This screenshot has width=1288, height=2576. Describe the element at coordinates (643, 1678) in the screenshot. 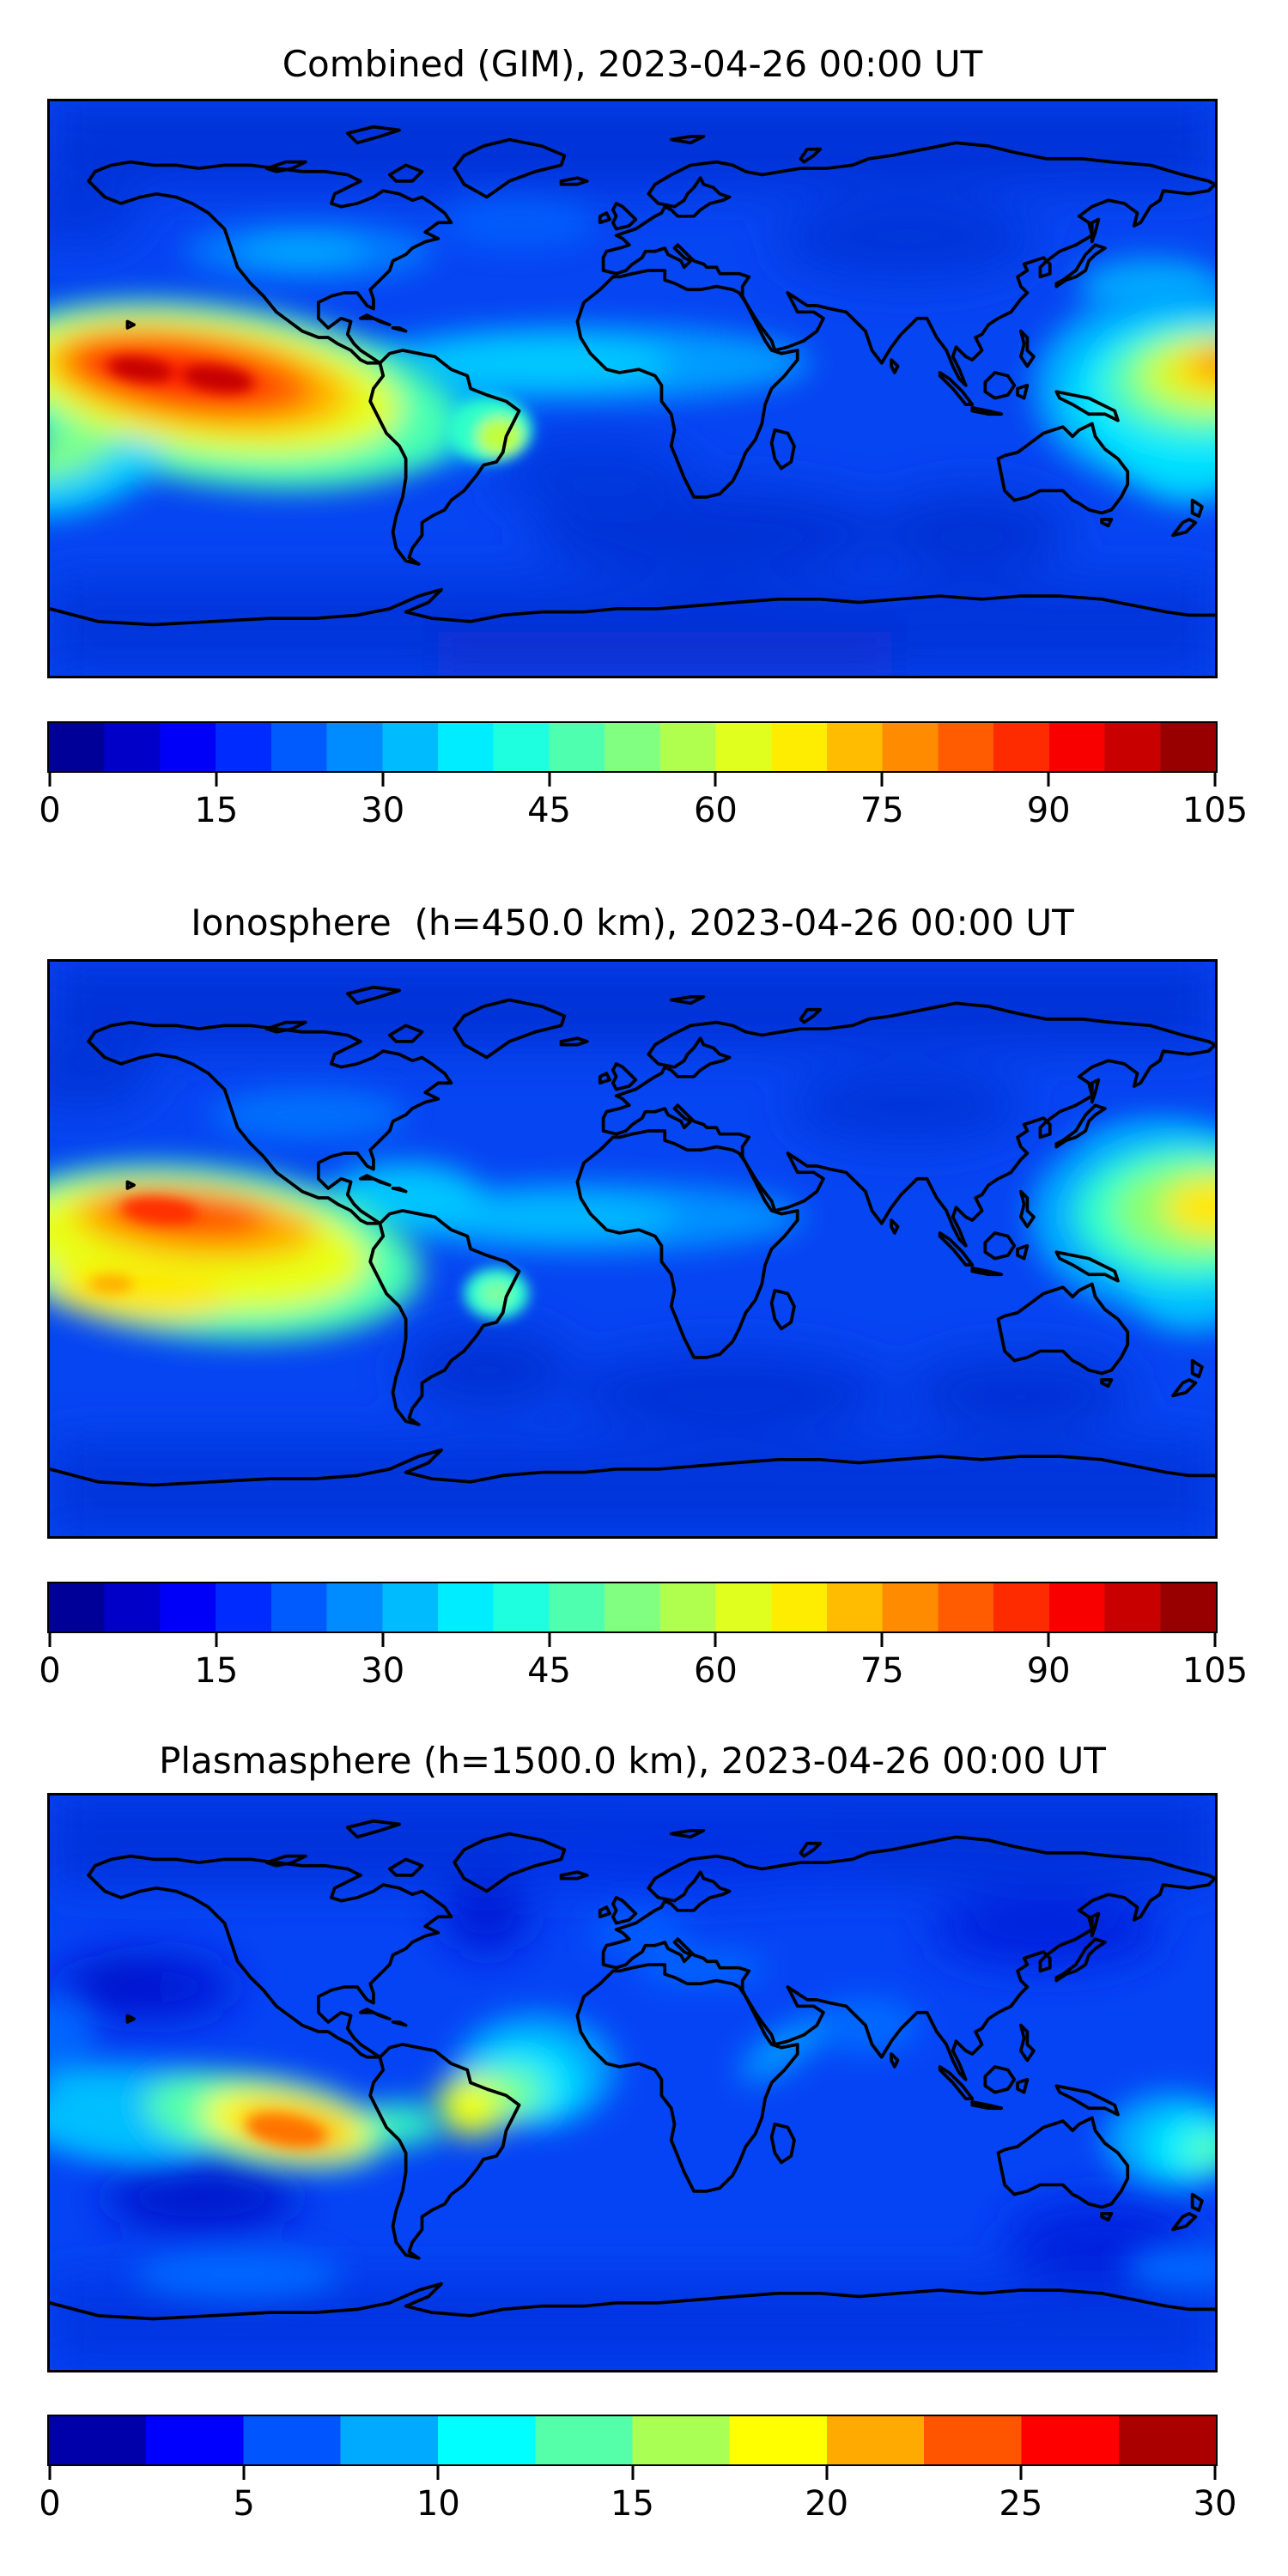

I see `colorbar-ticks-ionosphere: 0 15 30 45 60 75 90 105` at that location.